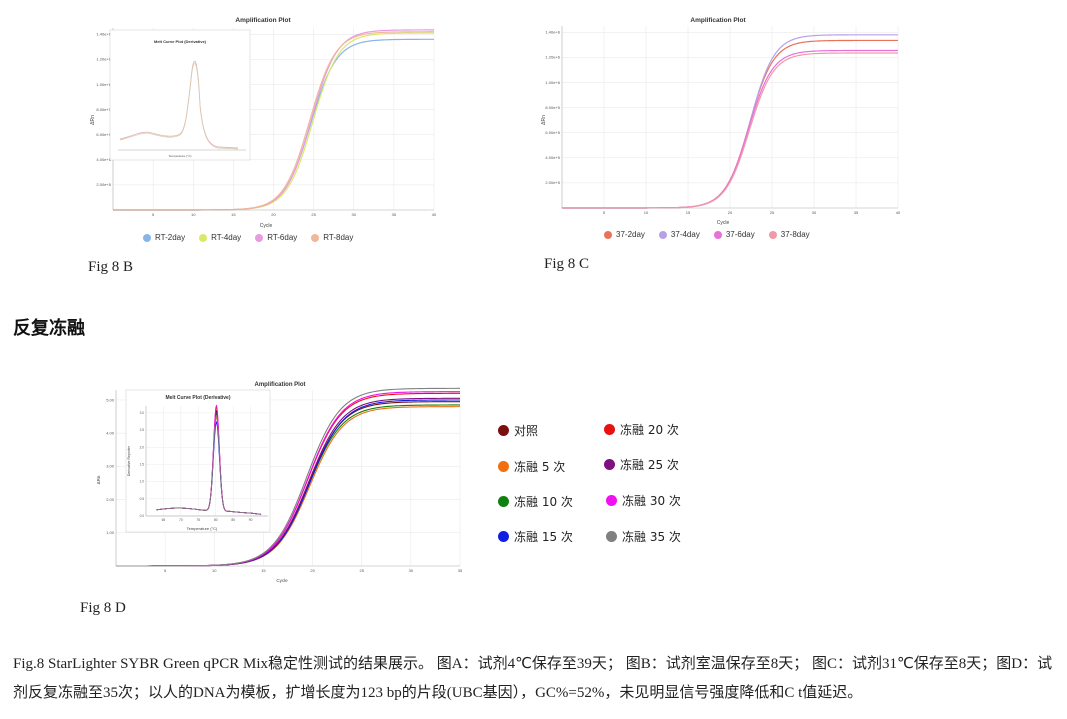  What do you see at coordinates (110, 399) in the screenshot?
I see `y-tick-label: 5.00` at bounding box center [110, 399].